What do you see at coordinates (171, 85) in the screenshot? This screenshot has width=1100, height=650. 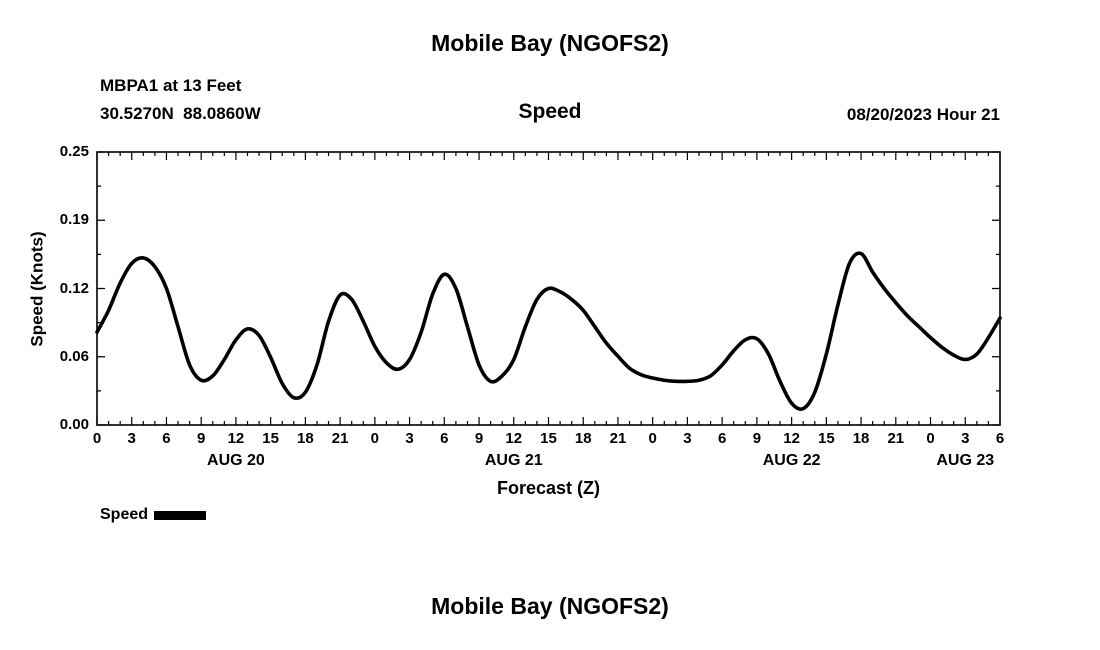 I see `station-label: MBPA1 at 13 Feet` at bounding box center [171, 85].